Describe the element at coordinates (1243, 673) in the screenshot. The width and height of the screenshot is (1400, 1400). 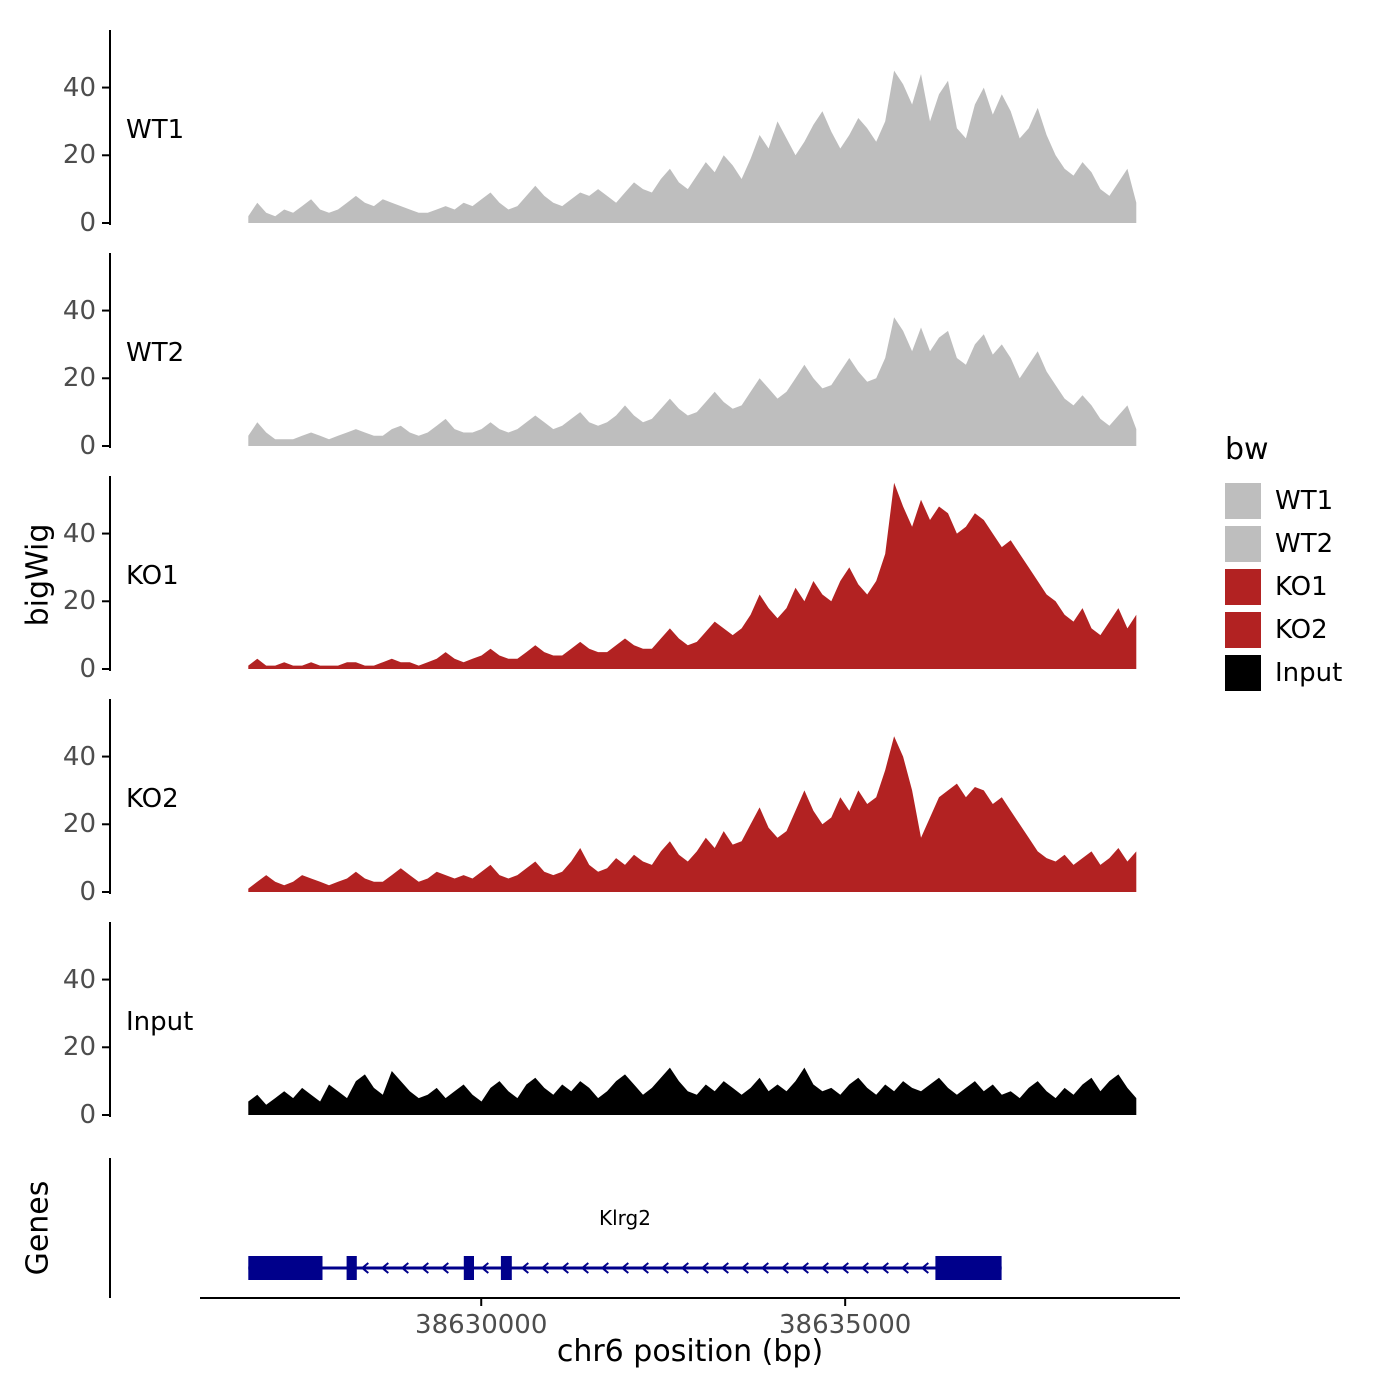
I see `legend-swatch-input` at that location.